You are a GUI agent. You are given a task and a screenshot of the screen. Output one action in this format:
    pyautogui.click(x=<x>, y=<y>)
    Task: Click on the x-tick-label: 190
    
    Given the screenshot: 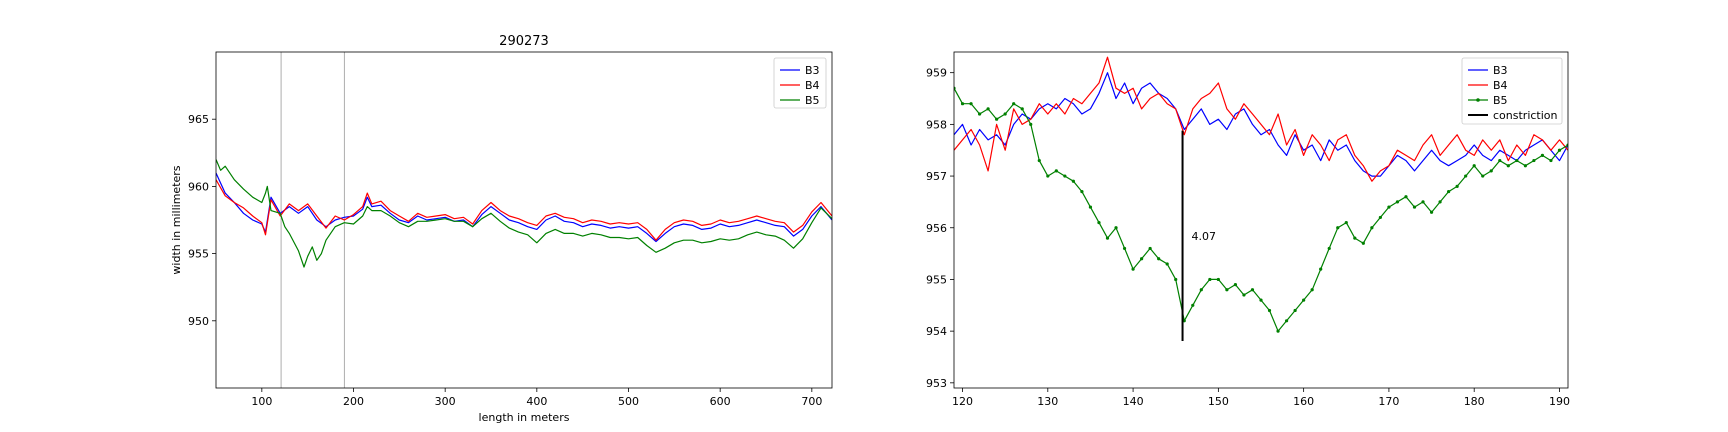 What is the action you would take?
    pyautogui.click(x=1559, y=401)
    